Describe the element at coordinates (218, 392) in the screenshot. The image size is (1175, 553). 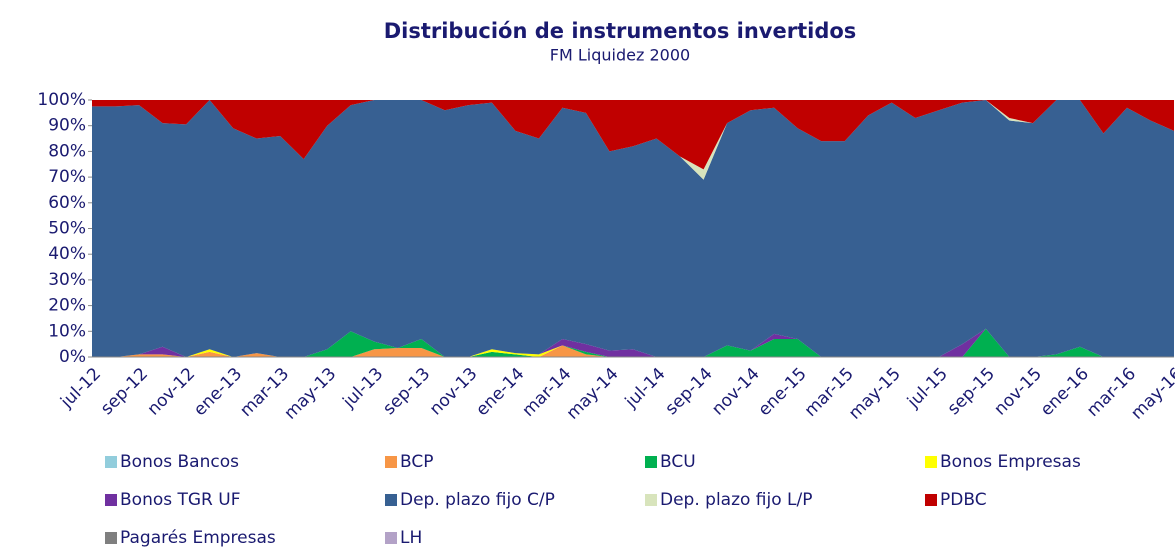
I see `x-tick-label: ene-13` at that location.